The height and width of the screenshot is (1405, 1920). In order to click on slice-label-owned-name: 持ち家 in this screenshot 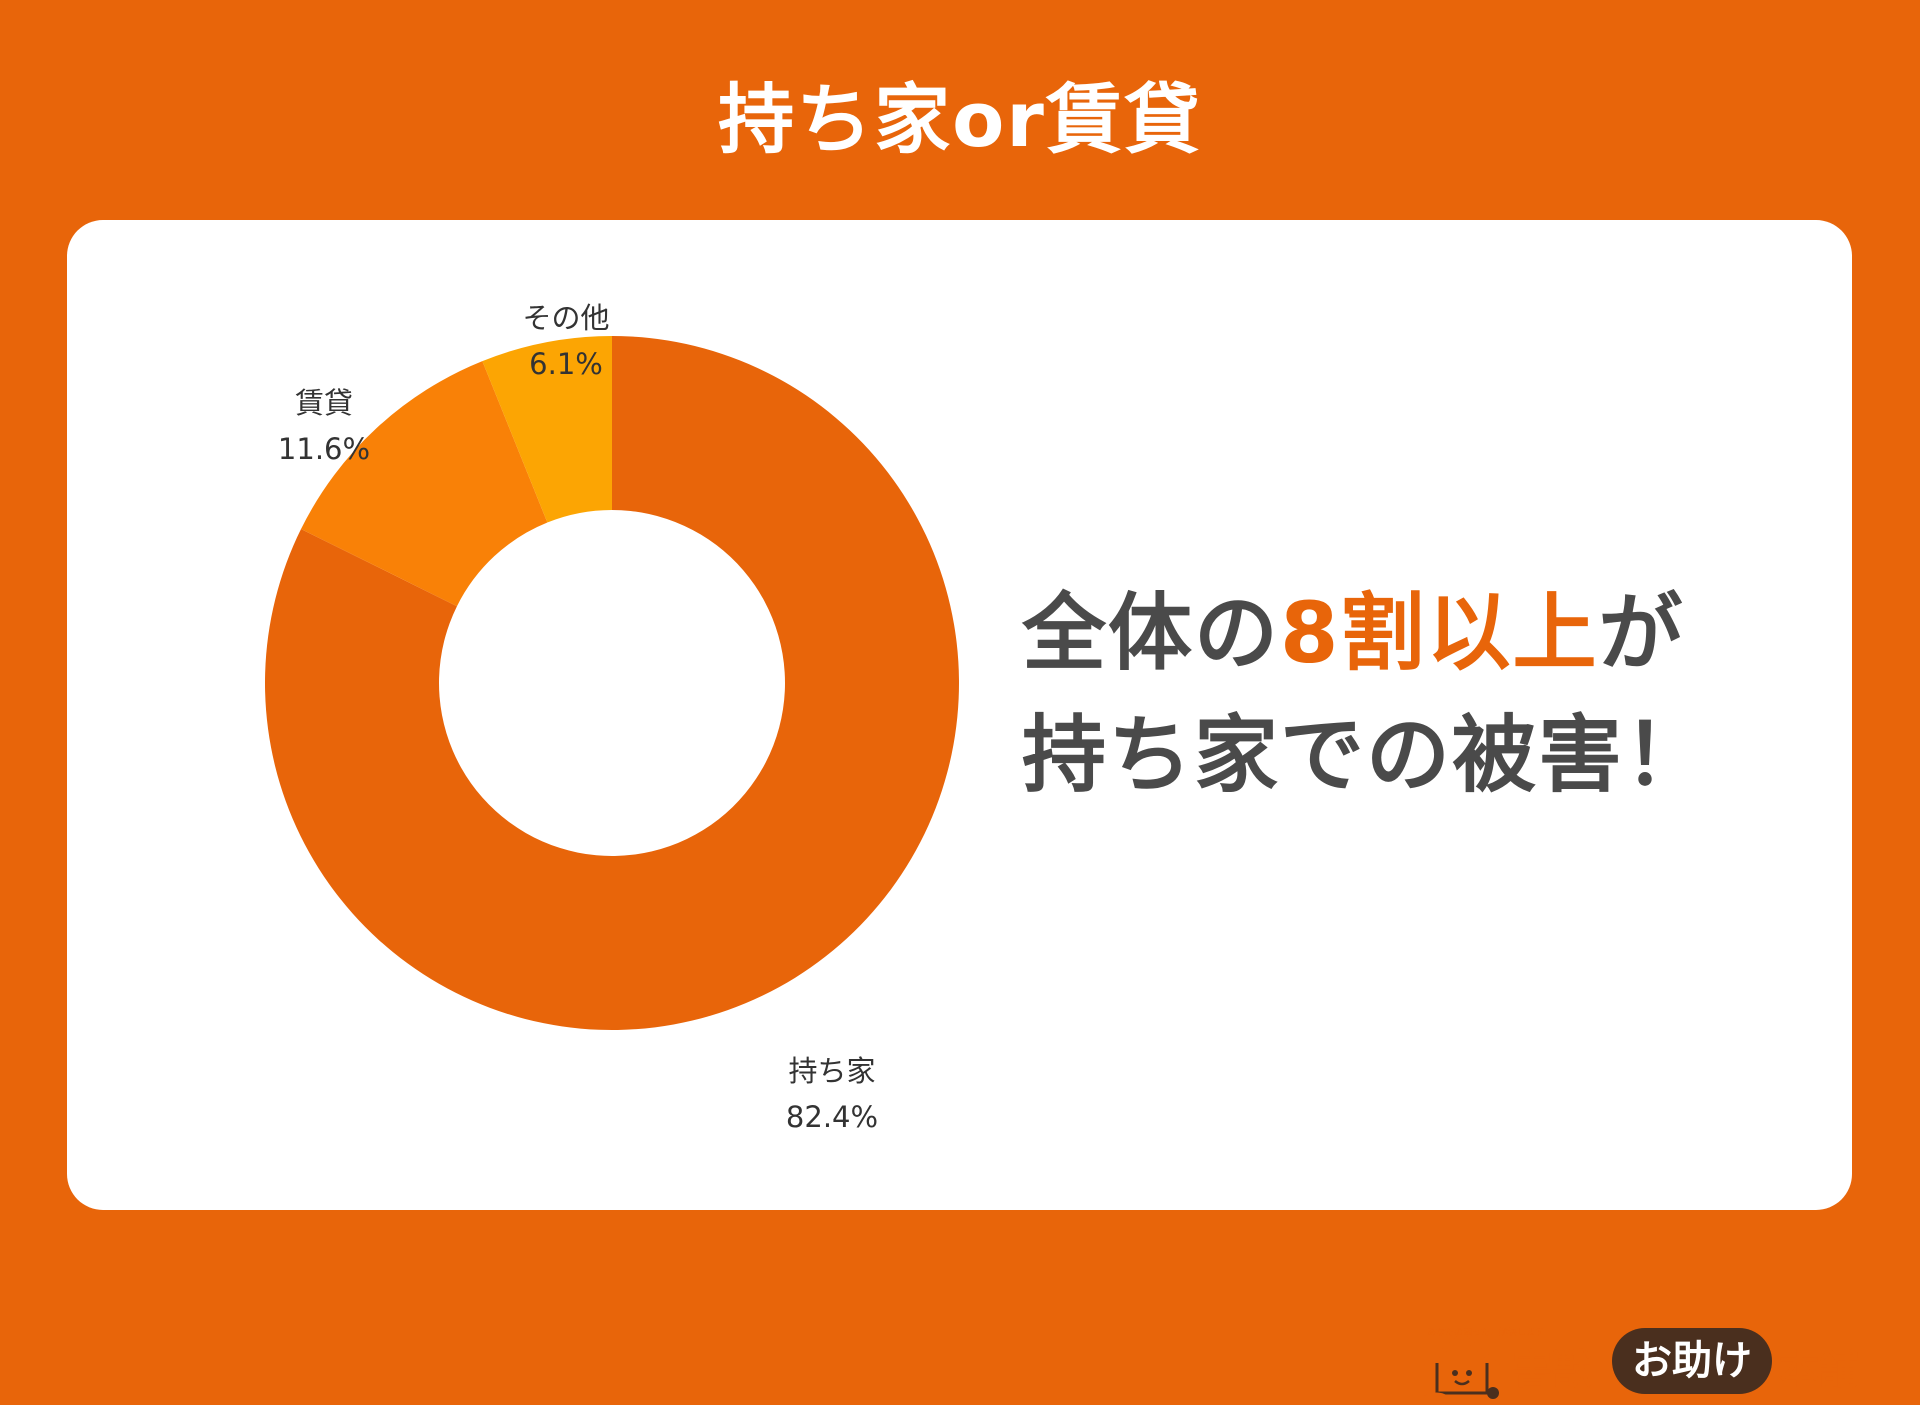, I will do `click(832, 1071)`.